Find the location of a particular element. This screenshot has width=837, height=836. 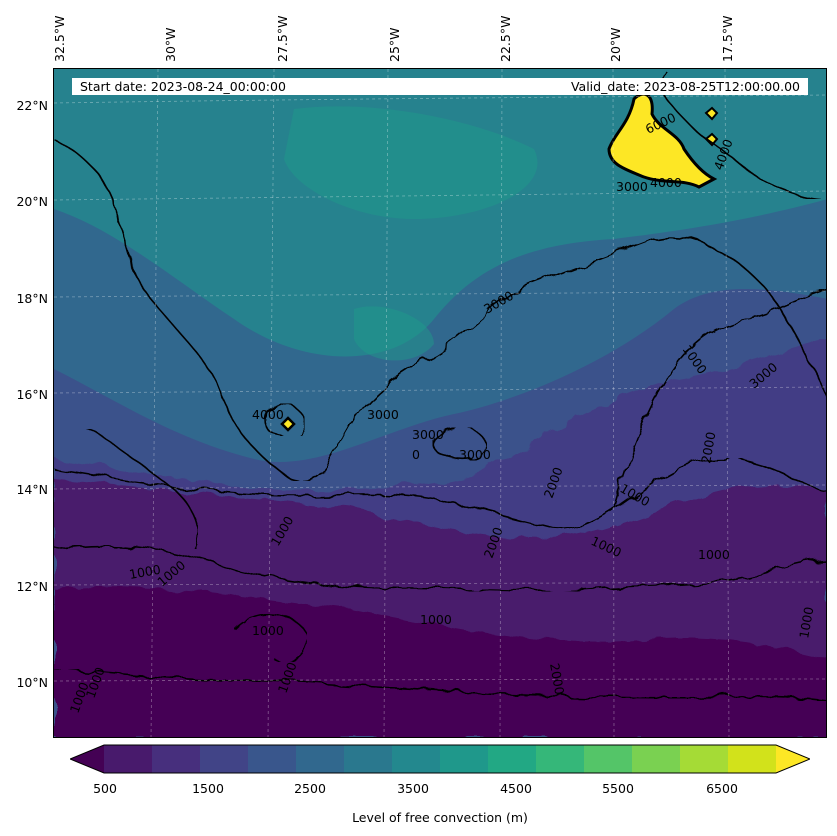

contour-1000-midwest is located at coordinates (270, 638).